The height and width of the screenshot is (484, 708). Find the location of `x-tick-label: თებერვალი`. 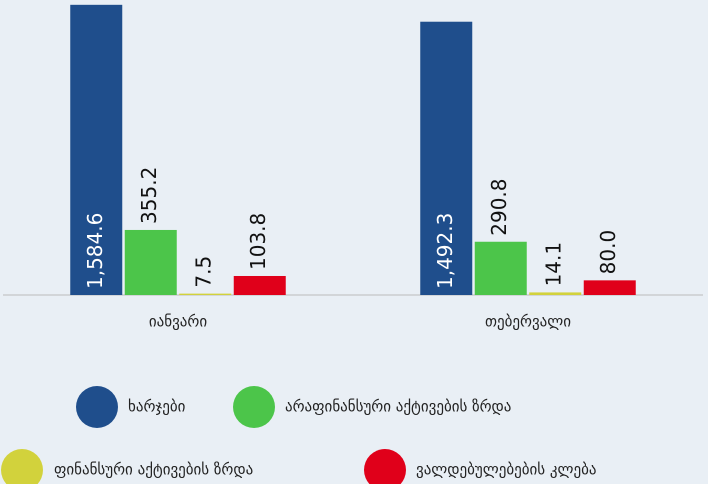

x-tick-label: თებერვალი is located at coordinates (528, 322).